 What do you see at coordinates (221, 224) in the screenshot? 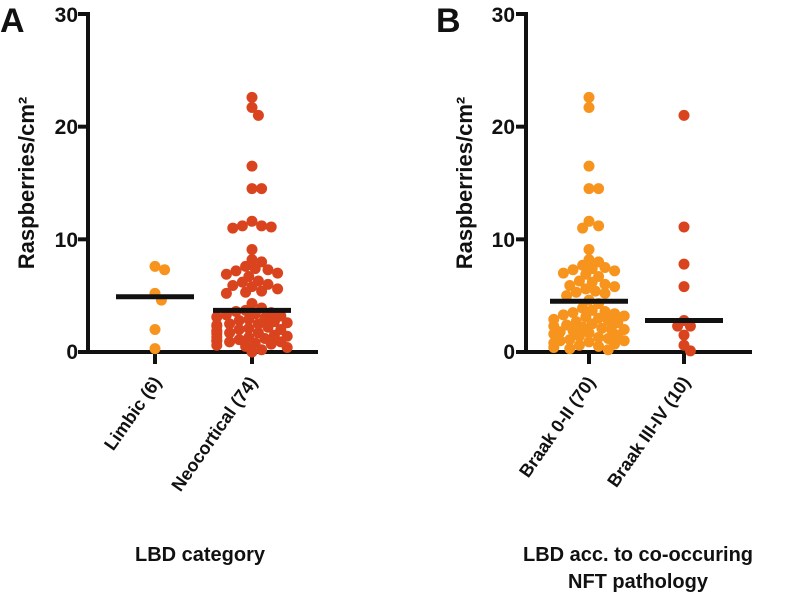
I see `points-a` at bounding box center [221, 224].